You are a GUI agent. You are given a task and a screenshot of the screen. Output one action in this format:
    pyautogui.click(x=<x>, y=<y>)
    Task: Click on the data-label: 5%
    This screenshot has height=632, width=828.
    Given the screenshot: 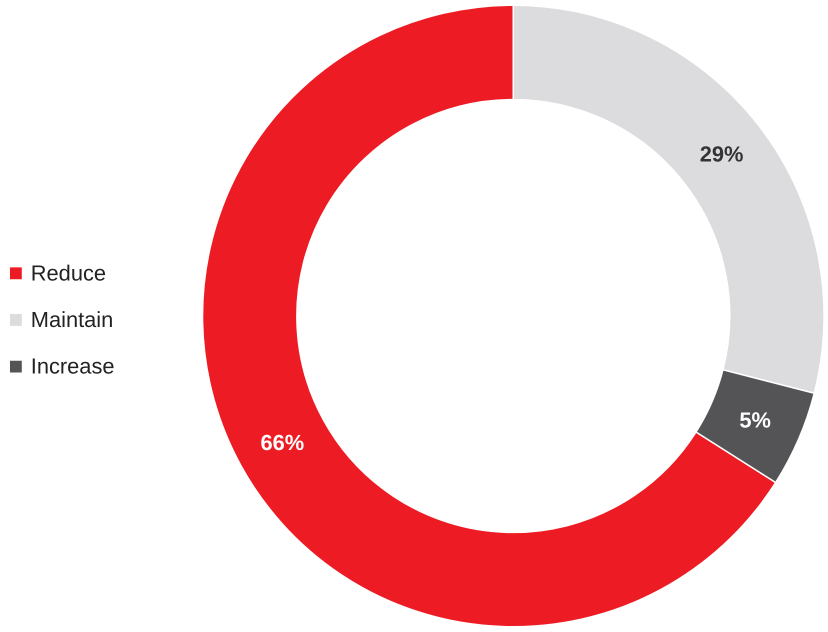 What is the action you would take?
    pyautogui.click(x=755, y=420)
    